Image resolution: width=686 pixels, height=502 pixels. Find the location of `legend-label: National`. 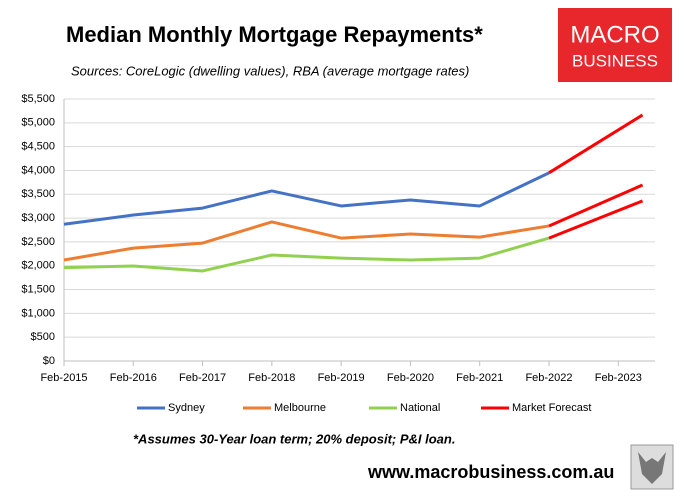

legend-label: National is located at coordinates (420, 408).